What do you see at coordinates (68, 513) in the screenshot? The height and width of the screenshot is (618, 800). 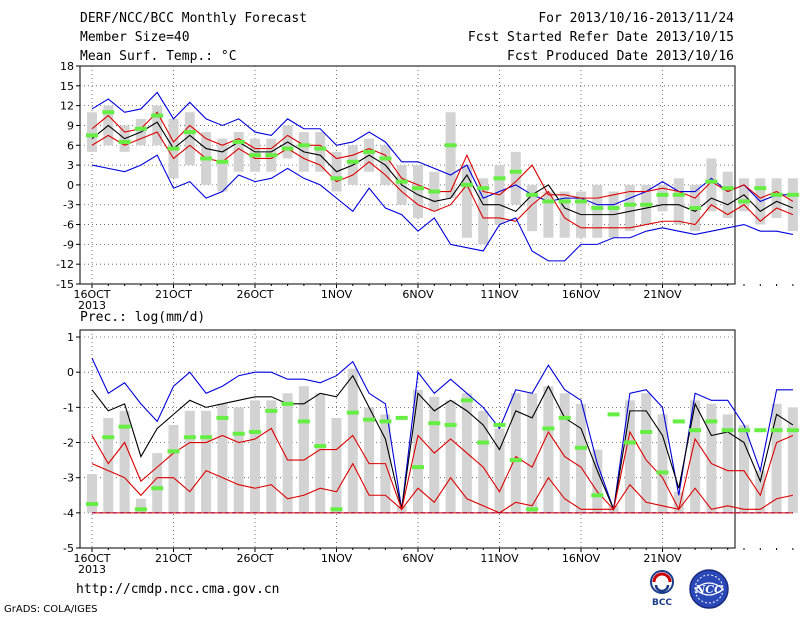 I see `precipitation-ytick-label: -4` at bounding box center [68, 513].